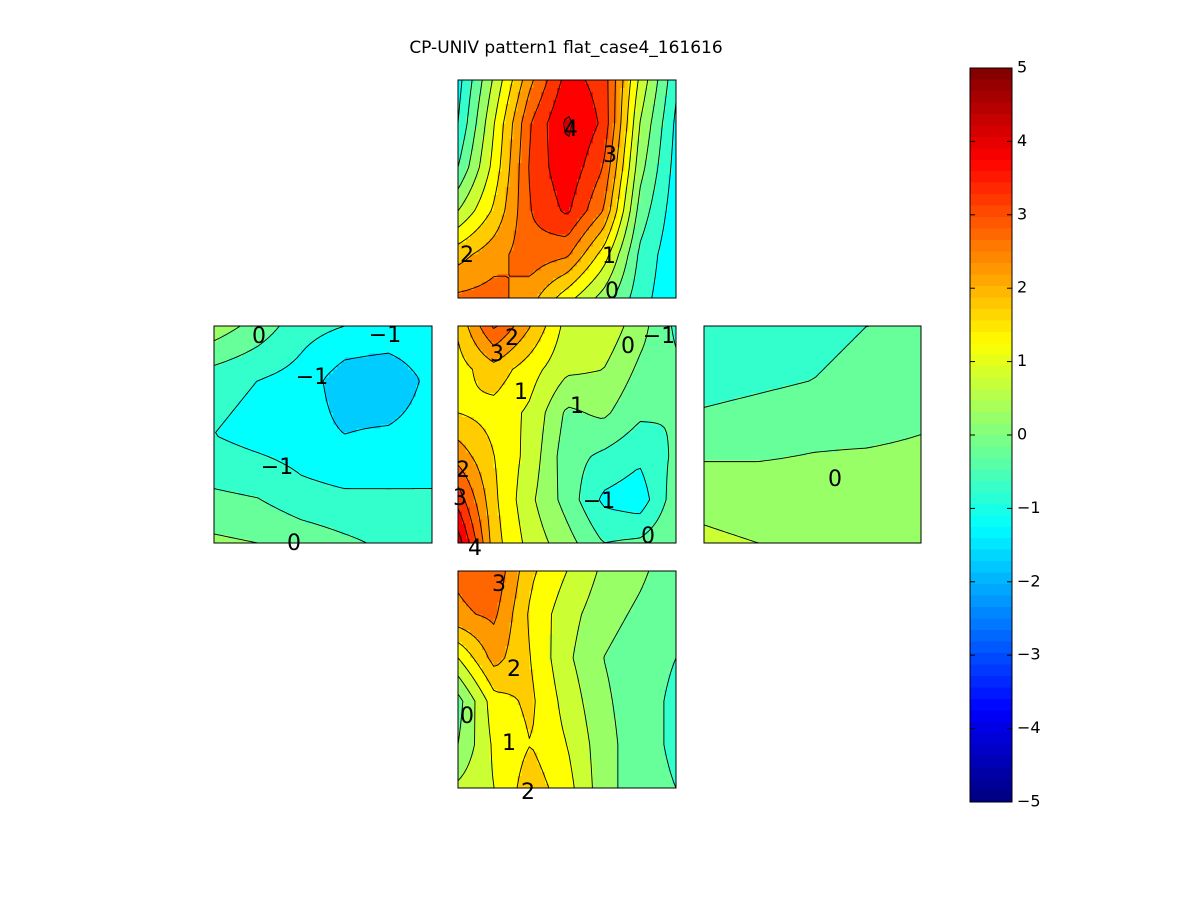 The image size is (1201, 901). I want to click on panel-center-contours, so click(567, 434).